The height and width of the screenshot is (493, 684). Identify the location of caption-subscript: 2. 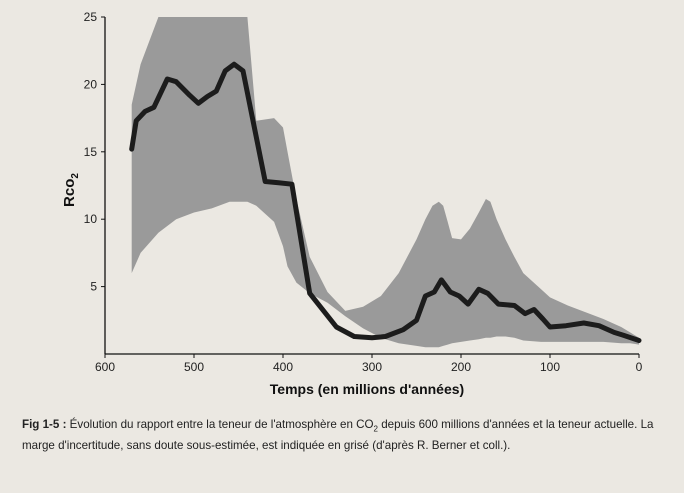
(375, 429).